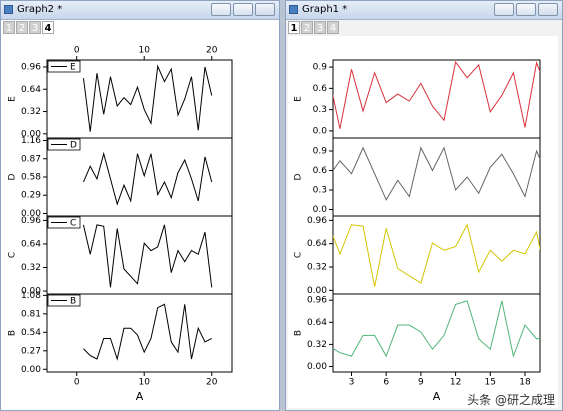 The height and width of the screenshot is (411, 563). Describe the element at coordinates (424, 10) in the screenshot. I see `title-bar: Graph1 *` at that location.